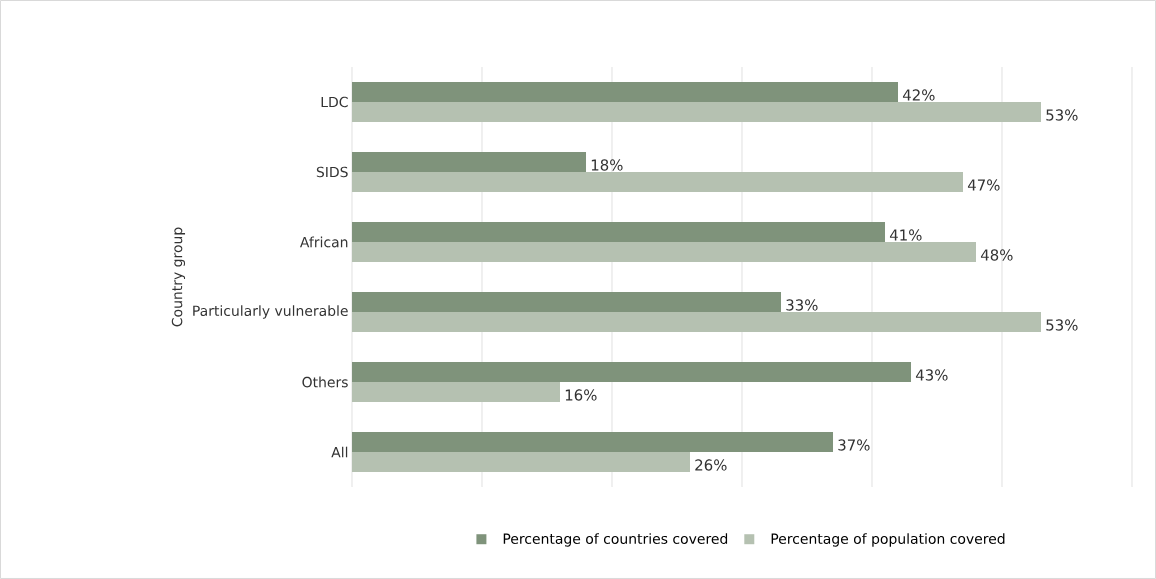 The image size is (1156, 579). What do you see at coordinates (802, 305) in the screenshot?
I see `data-label: 33%` at bounding box center [802, 305].